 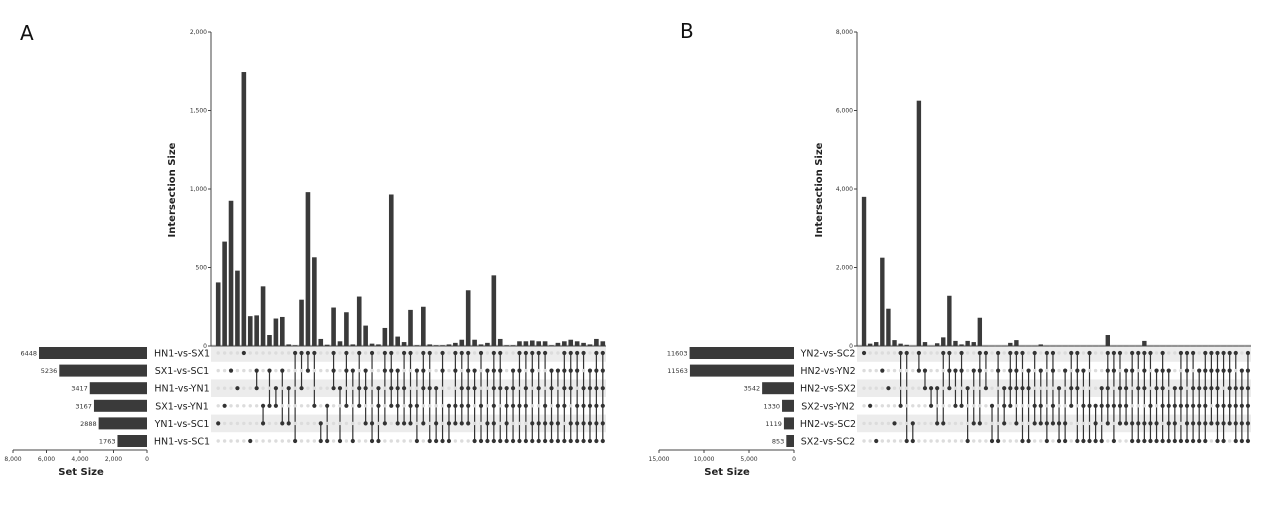 I want to click on panel-a-set-size-value: 3417, so click(x=79, y=389).